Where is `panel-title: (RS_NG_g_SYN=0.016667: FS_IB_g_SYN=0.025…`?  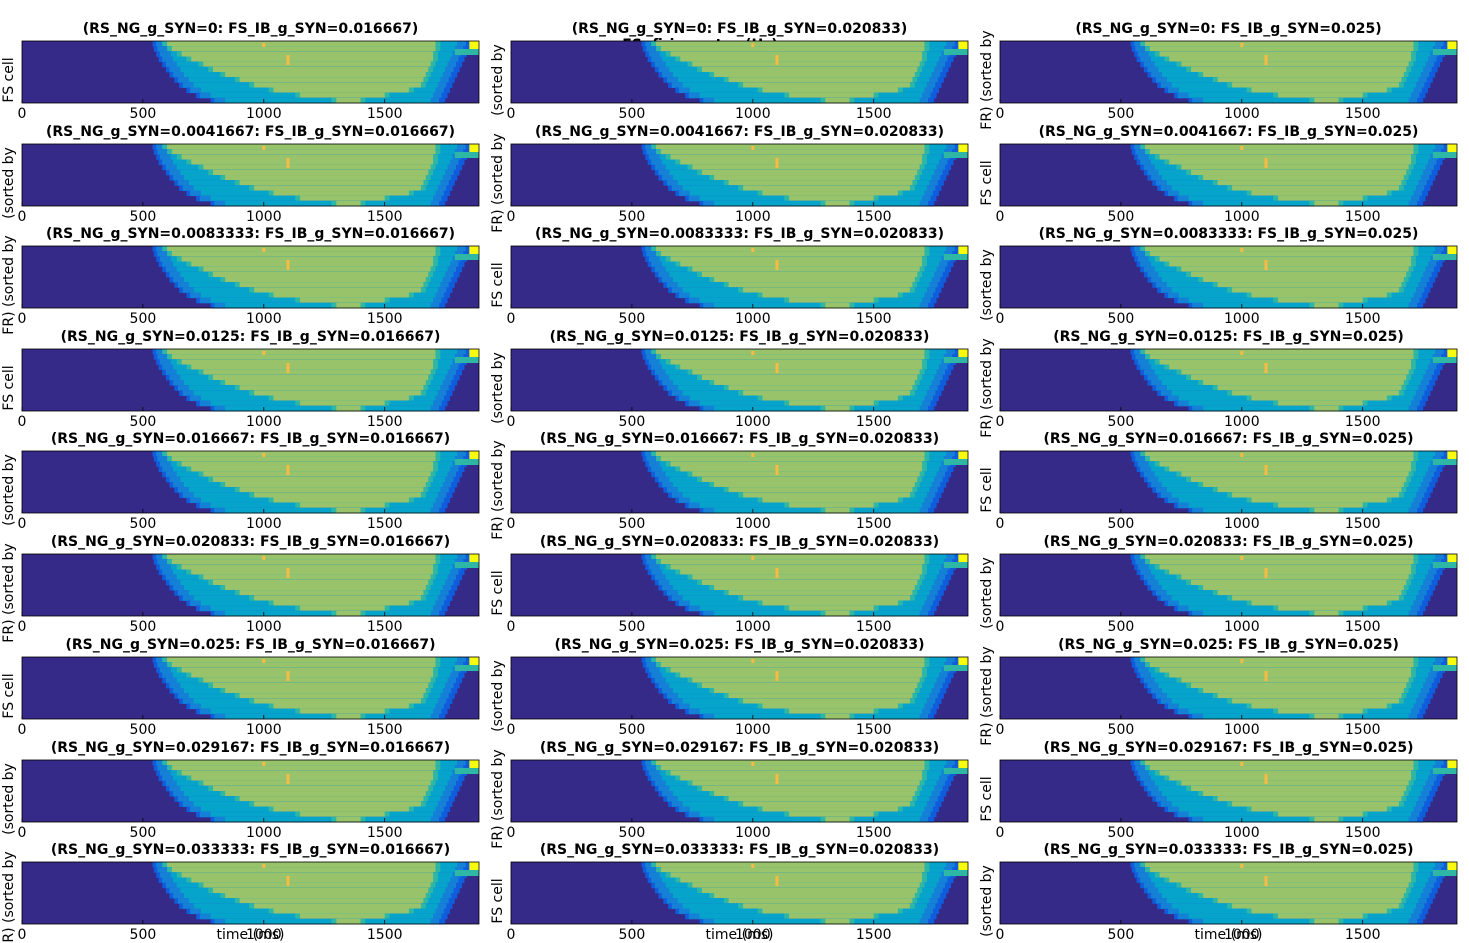
panel-title: (RS_NG_g_SYN=0.016667: FS_IB_g_SYN=0.025… is located at coordinates (1228, 439).